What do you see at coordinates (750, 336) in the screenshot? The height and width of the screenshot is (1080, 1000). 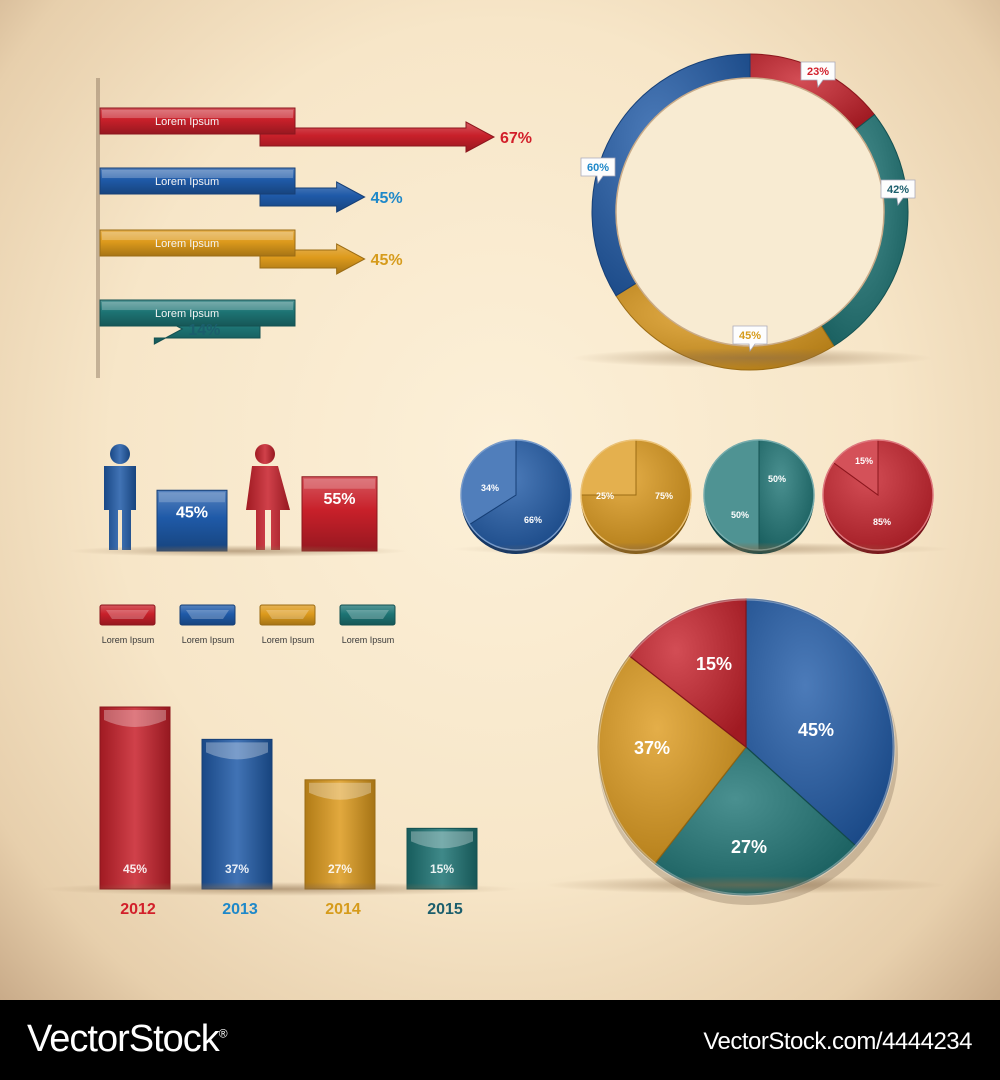 I see `donut-value-label: 45%` at bounding box center [750, 336].